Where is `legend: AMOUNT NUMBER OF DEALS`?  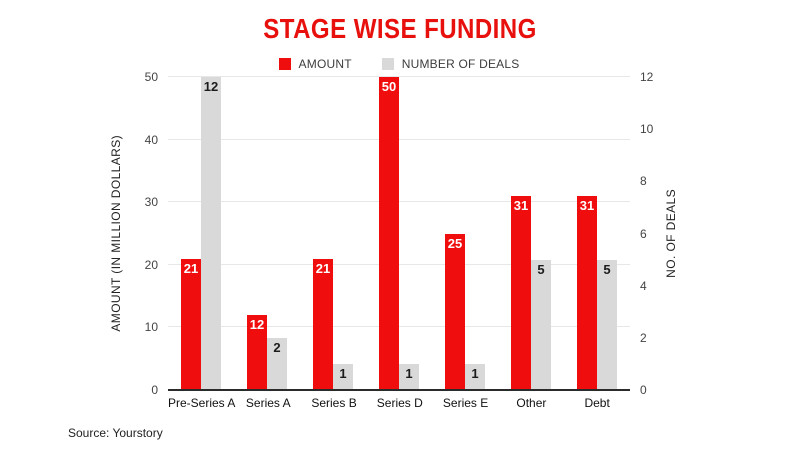 legend: AMOUNT NUMBER OF DEALS is located at coordinates (399, 64).